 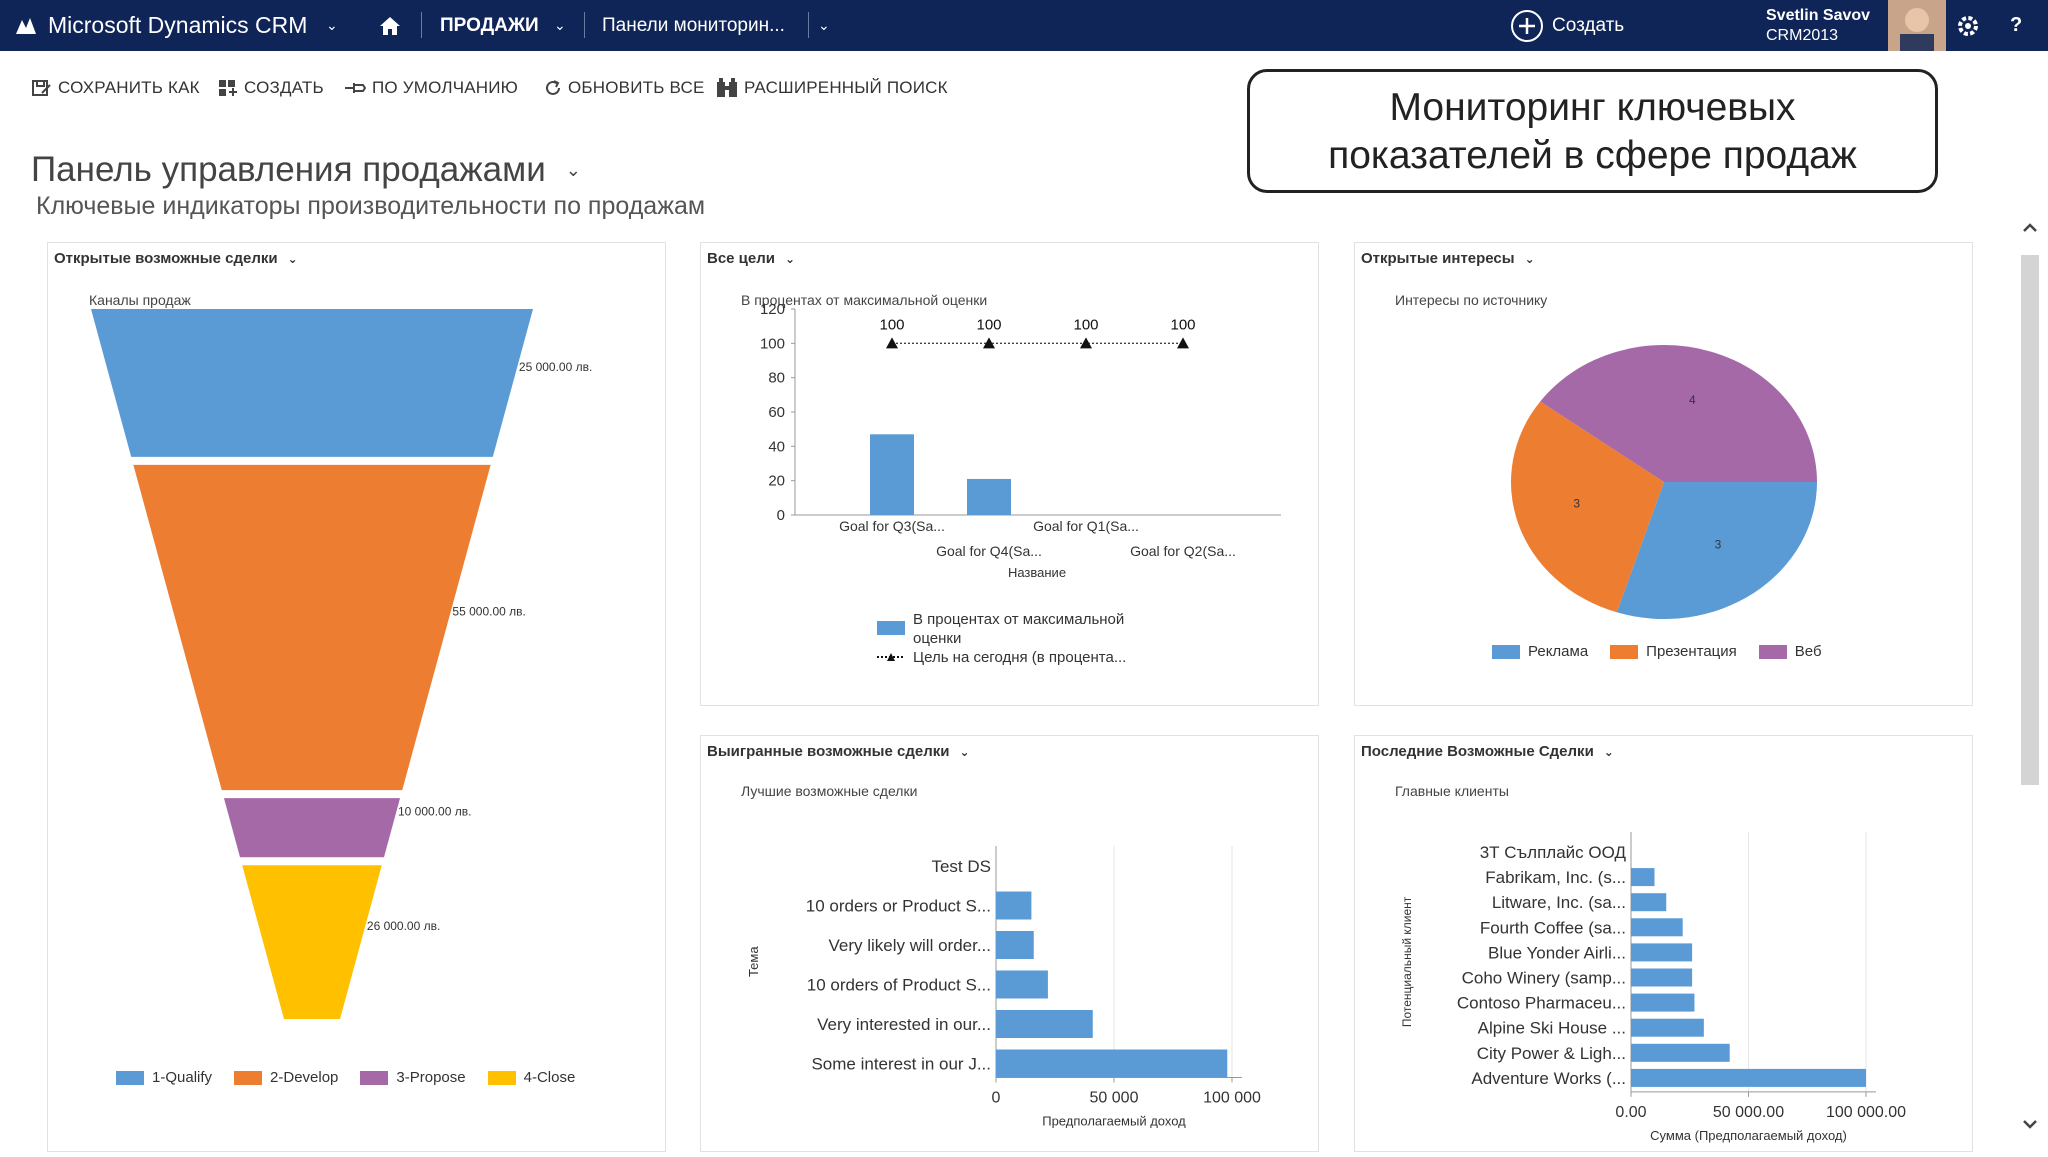 What do you see at coordinates (828, 751) in the screenshot?
I see `panel-title-text: Выигранные возможные сделки` at bounding box center [828, 751].